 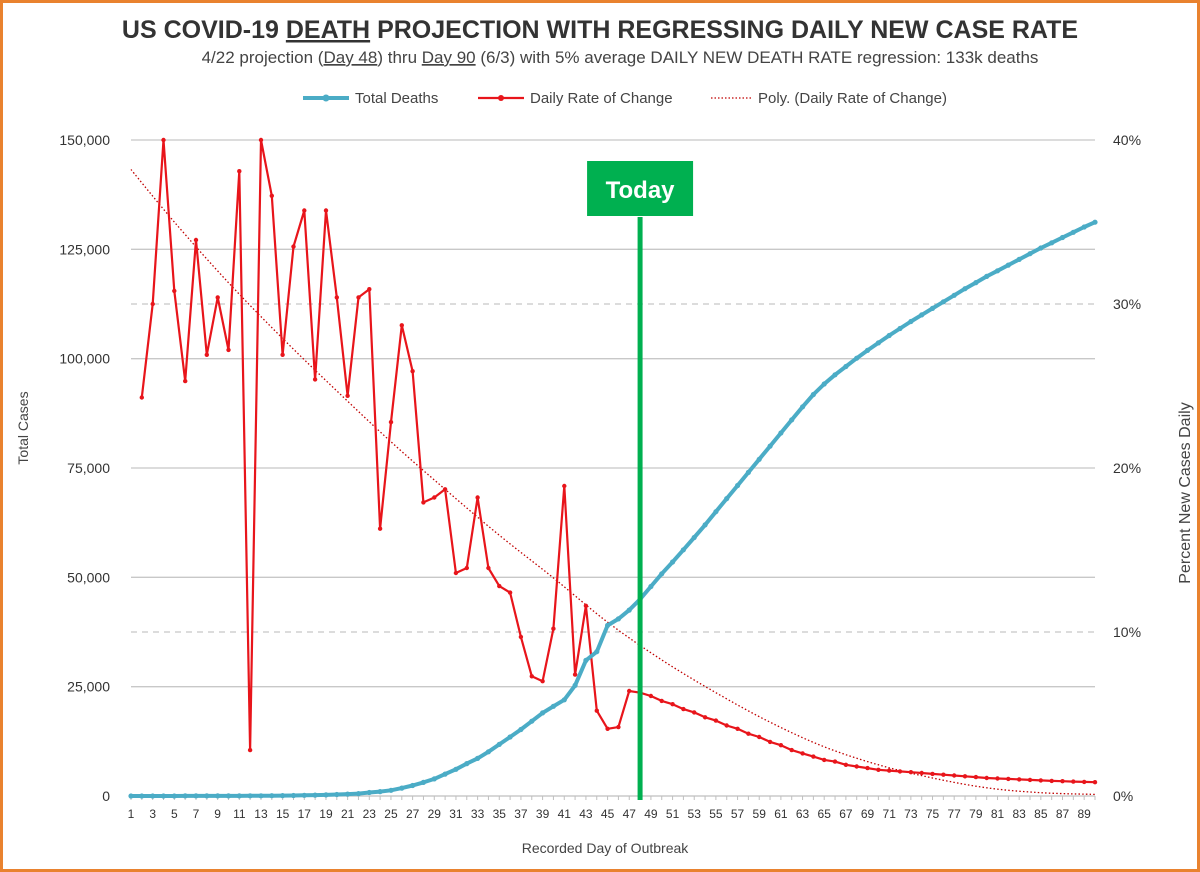 What do you see at coordinates (868, 814) in the screenshot?
I see `x-tick-label: 69` at bounding box center [868, 814].